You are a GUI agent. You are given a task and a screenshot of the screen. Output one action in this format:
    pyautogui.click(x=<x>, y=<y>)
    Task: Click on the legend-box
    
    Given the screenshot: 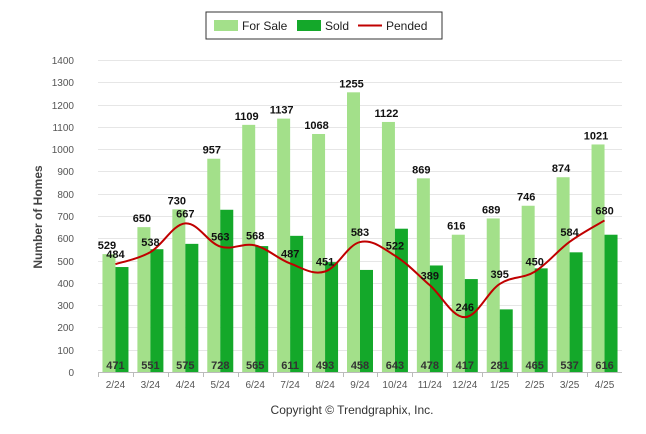 What is the action you would take?
    pyautogui.click(x=324, y=25)
    